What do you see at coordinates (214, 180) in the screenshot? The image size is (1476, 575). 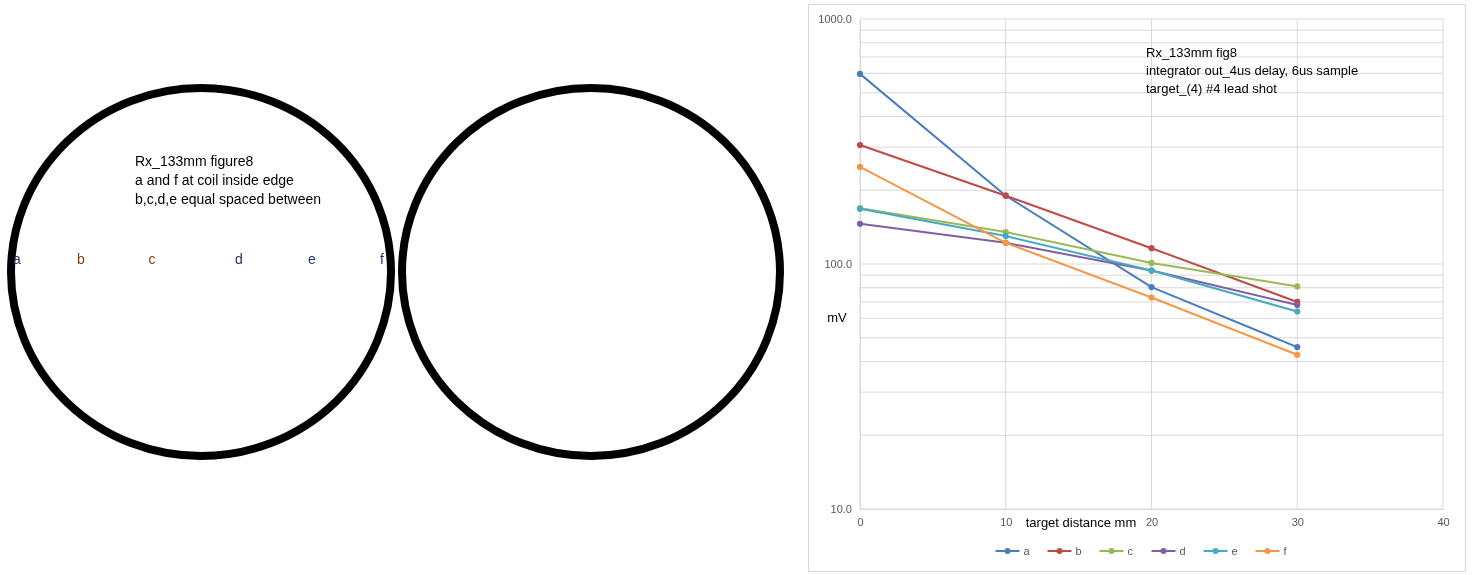 I see `text: a and f at coil inside edge` at bounding box center [214, 180].